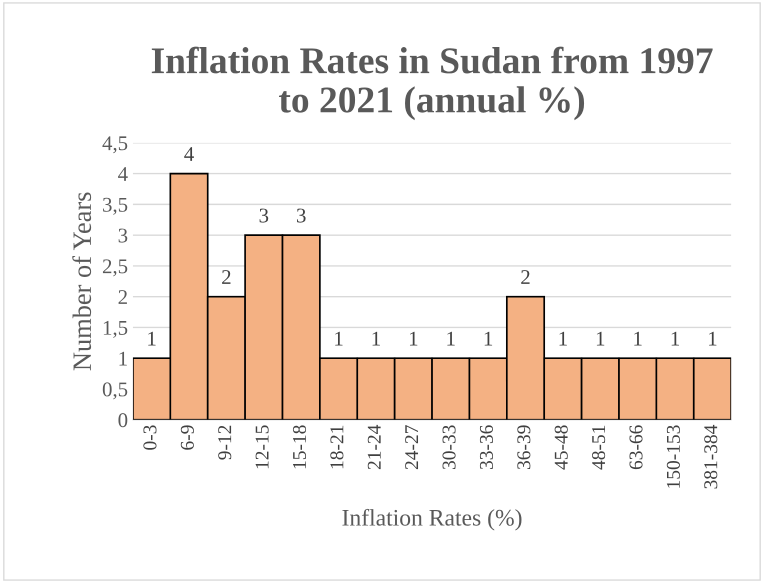 This screenshot has height=583, width=764. Describe the element at coordinates (187, 437) in the screenshot. I see `x-tick-label: 6-9` at that location.